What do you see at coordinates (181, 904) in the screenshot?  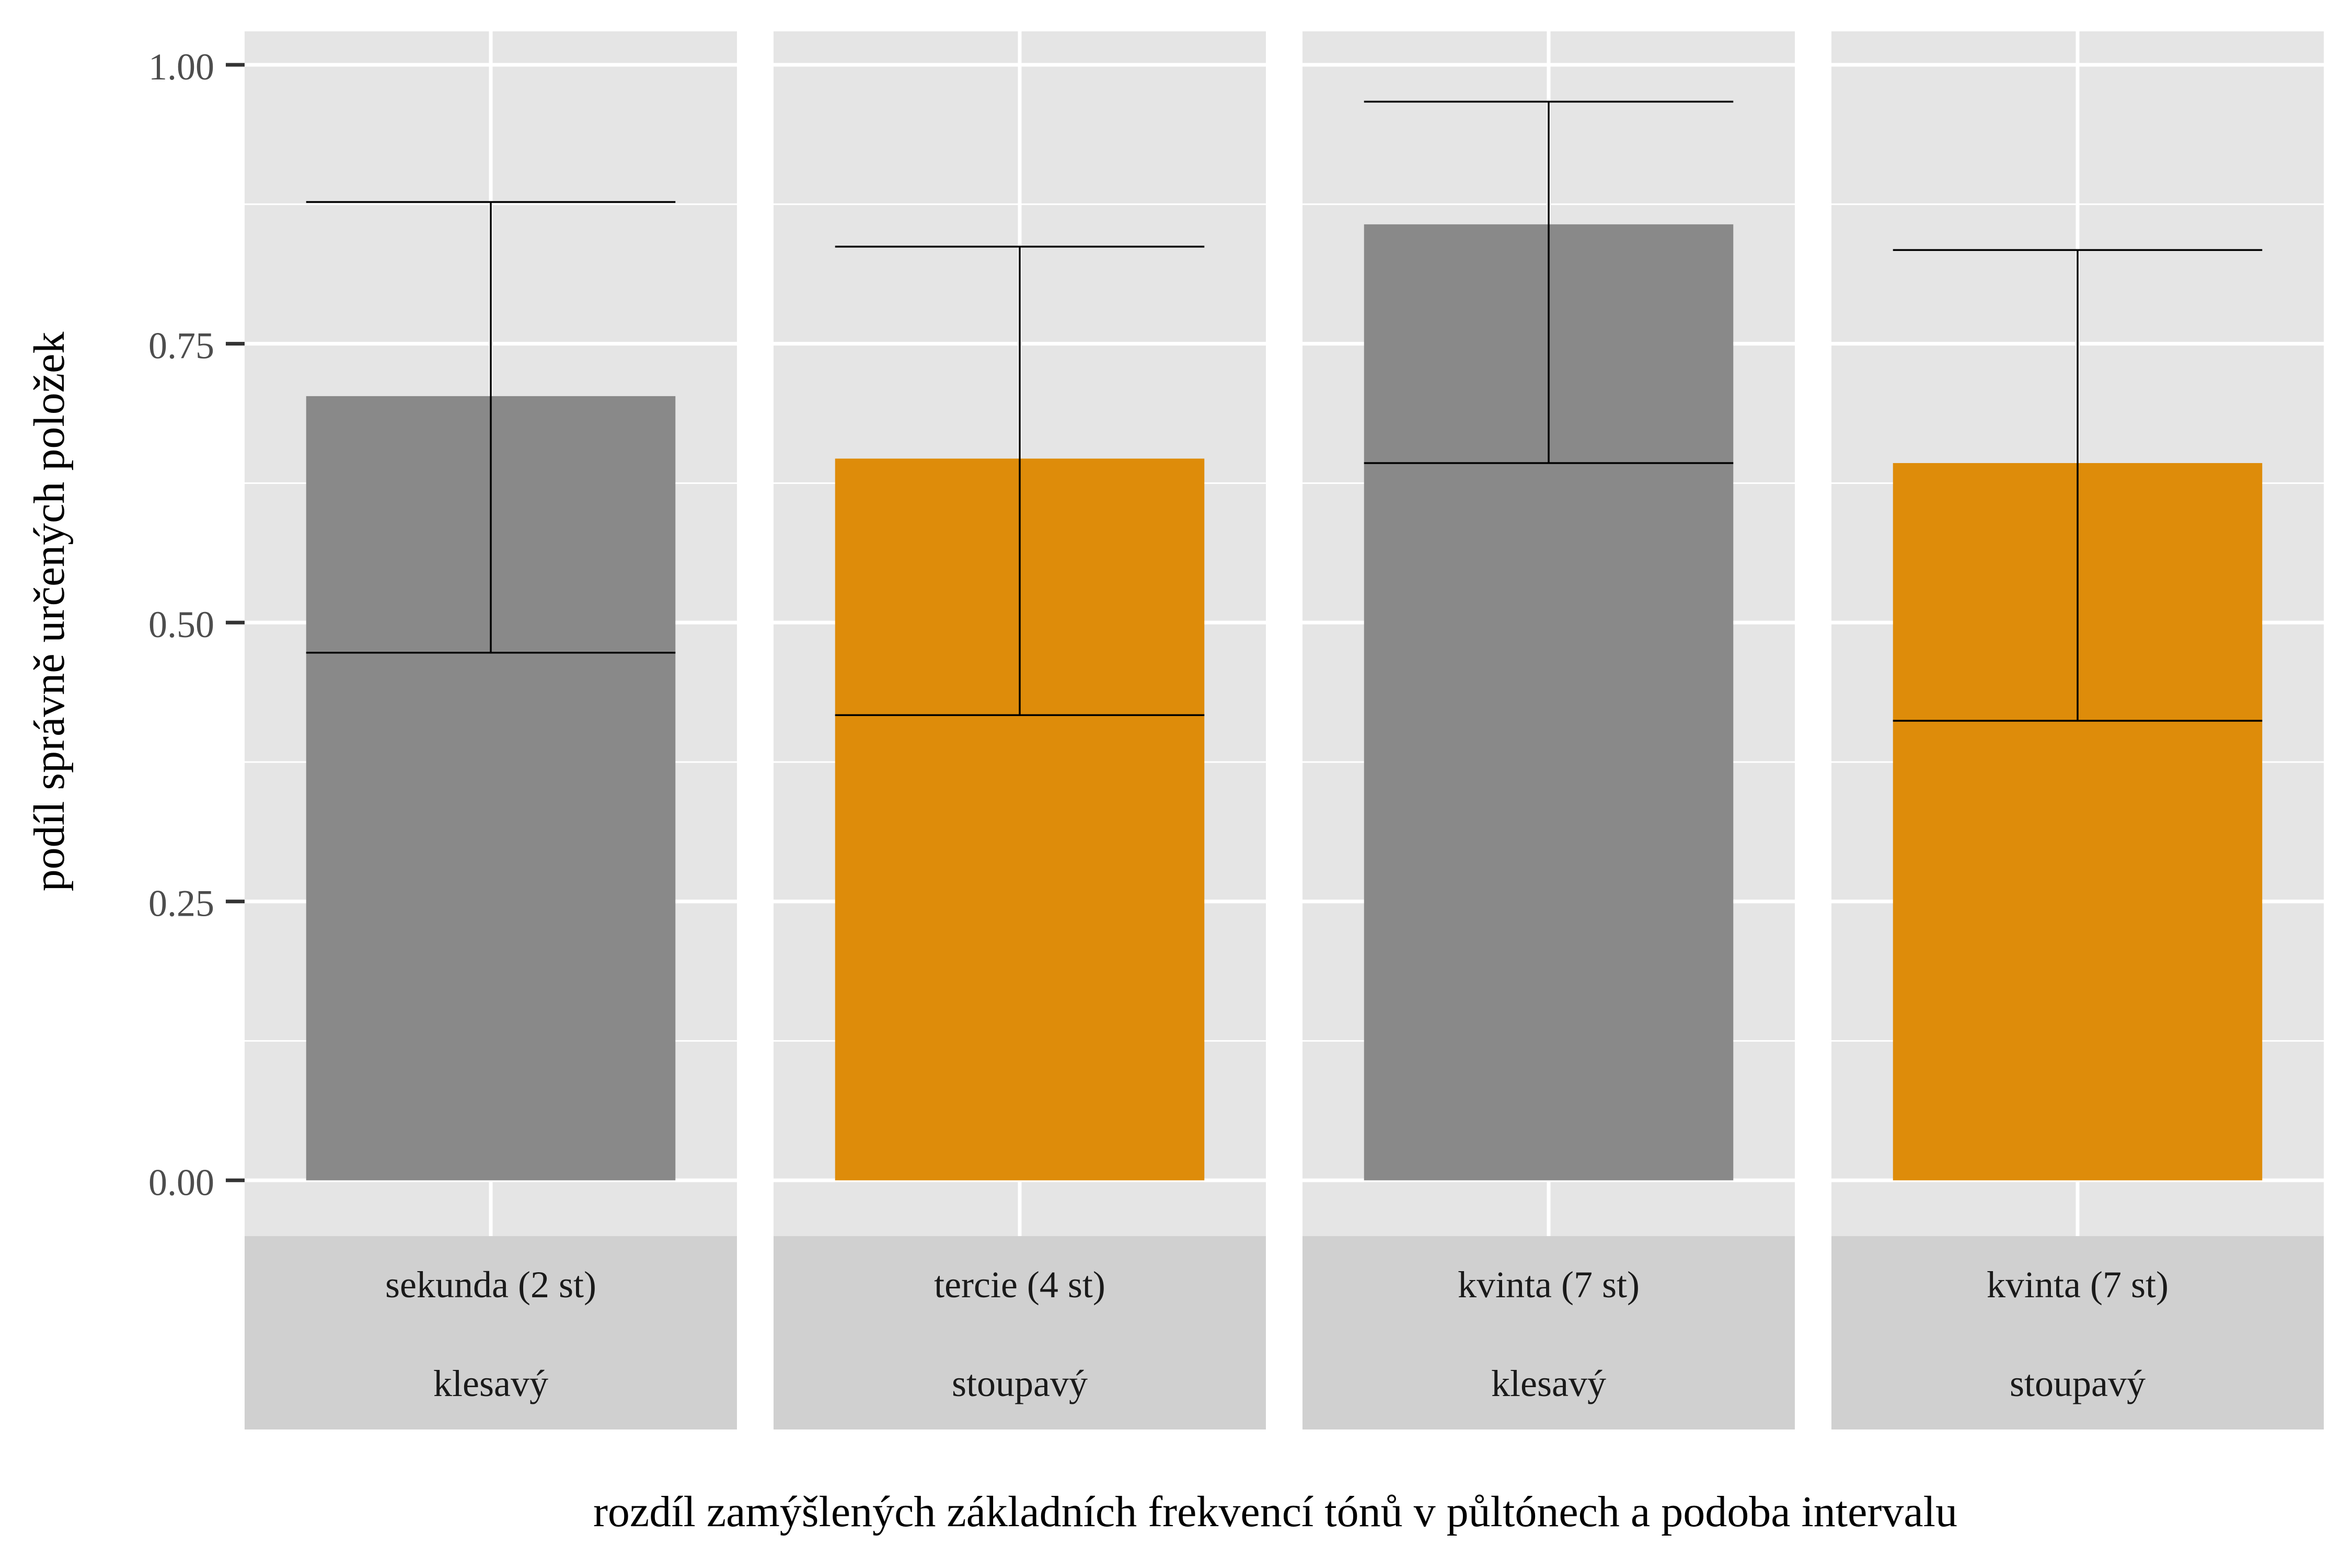 I see `y-tick-label: 0.25` at bounding box center [181, 904].